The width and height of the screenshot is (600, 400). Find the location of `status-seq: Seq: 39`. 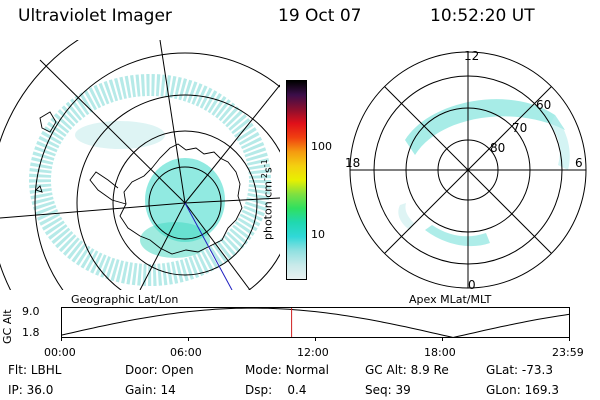

status-seq: Seq: 39 is located at coordinates (388, 390).